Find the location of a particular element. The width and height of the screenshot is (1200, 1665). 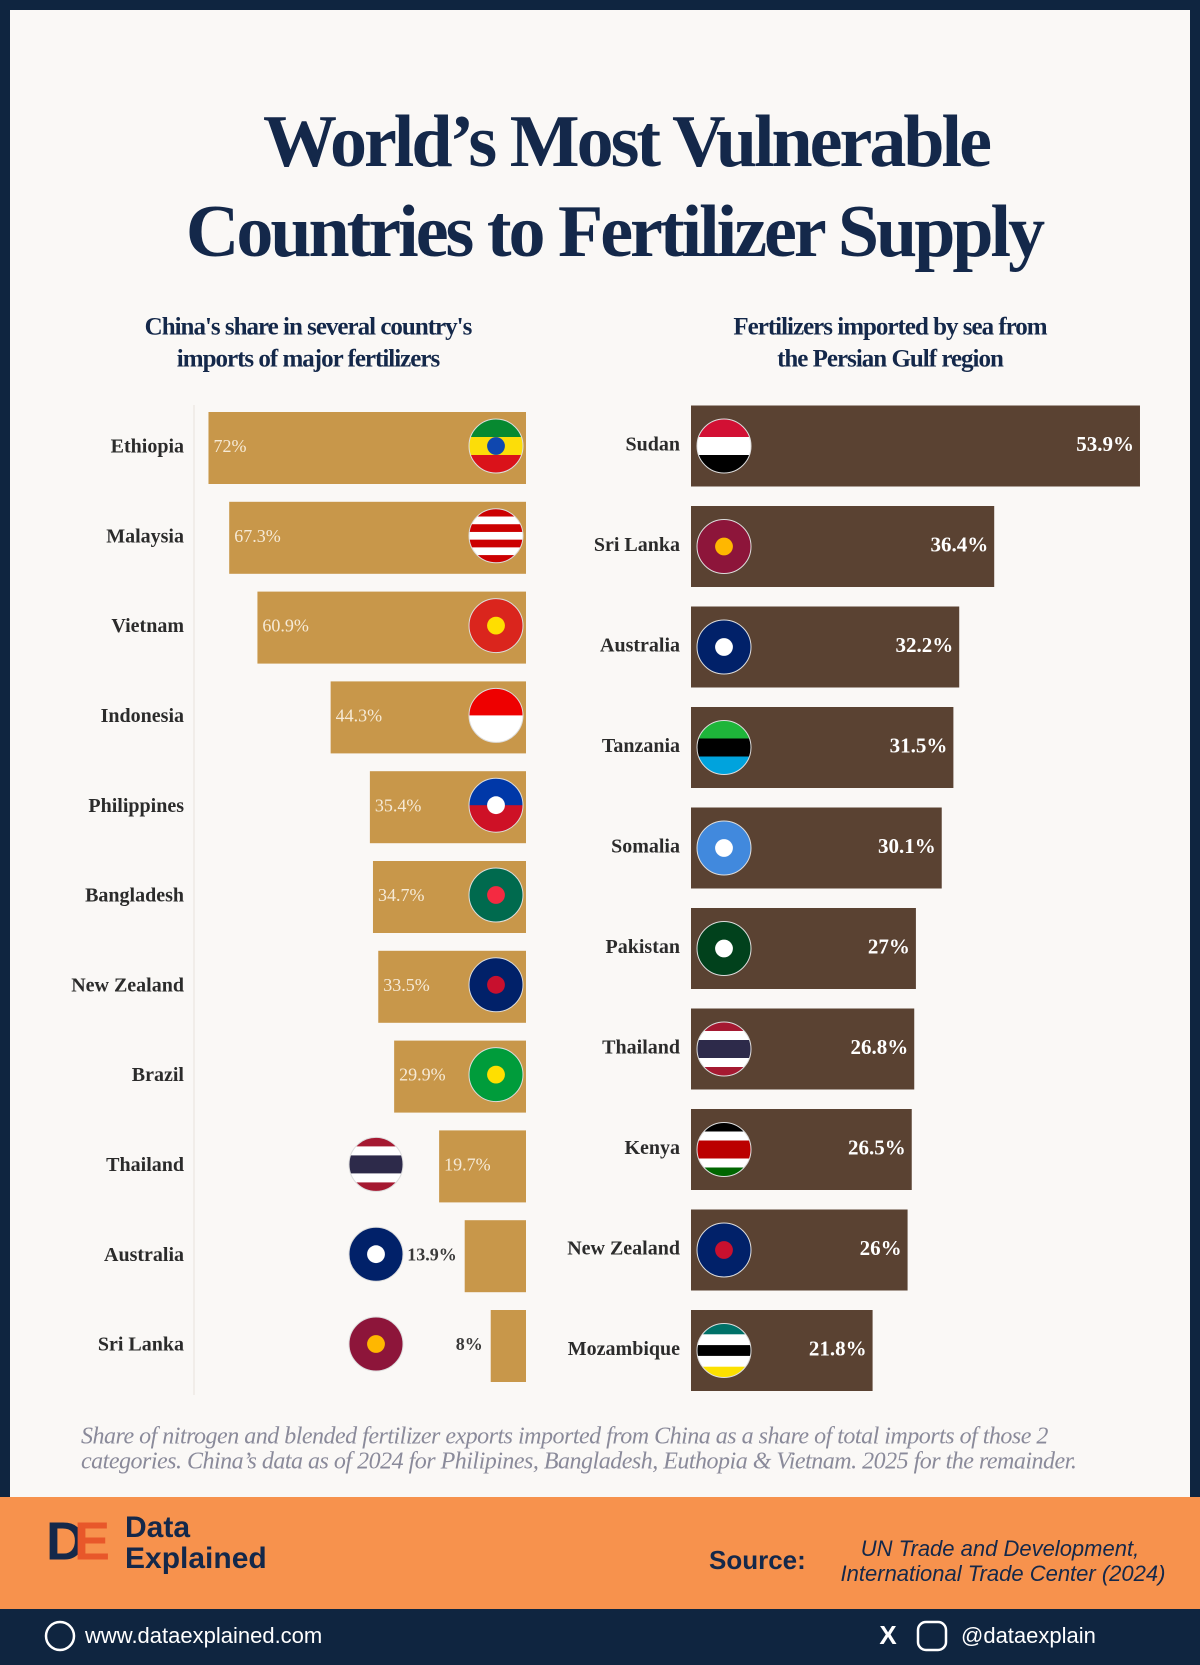

value-label: 26% is located at coordinates (881, 1248).